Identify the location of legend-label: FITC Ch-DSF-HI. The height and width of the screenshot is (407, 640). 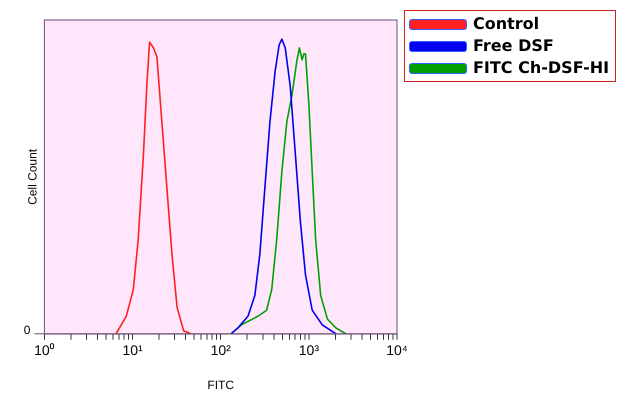
(541, 68).